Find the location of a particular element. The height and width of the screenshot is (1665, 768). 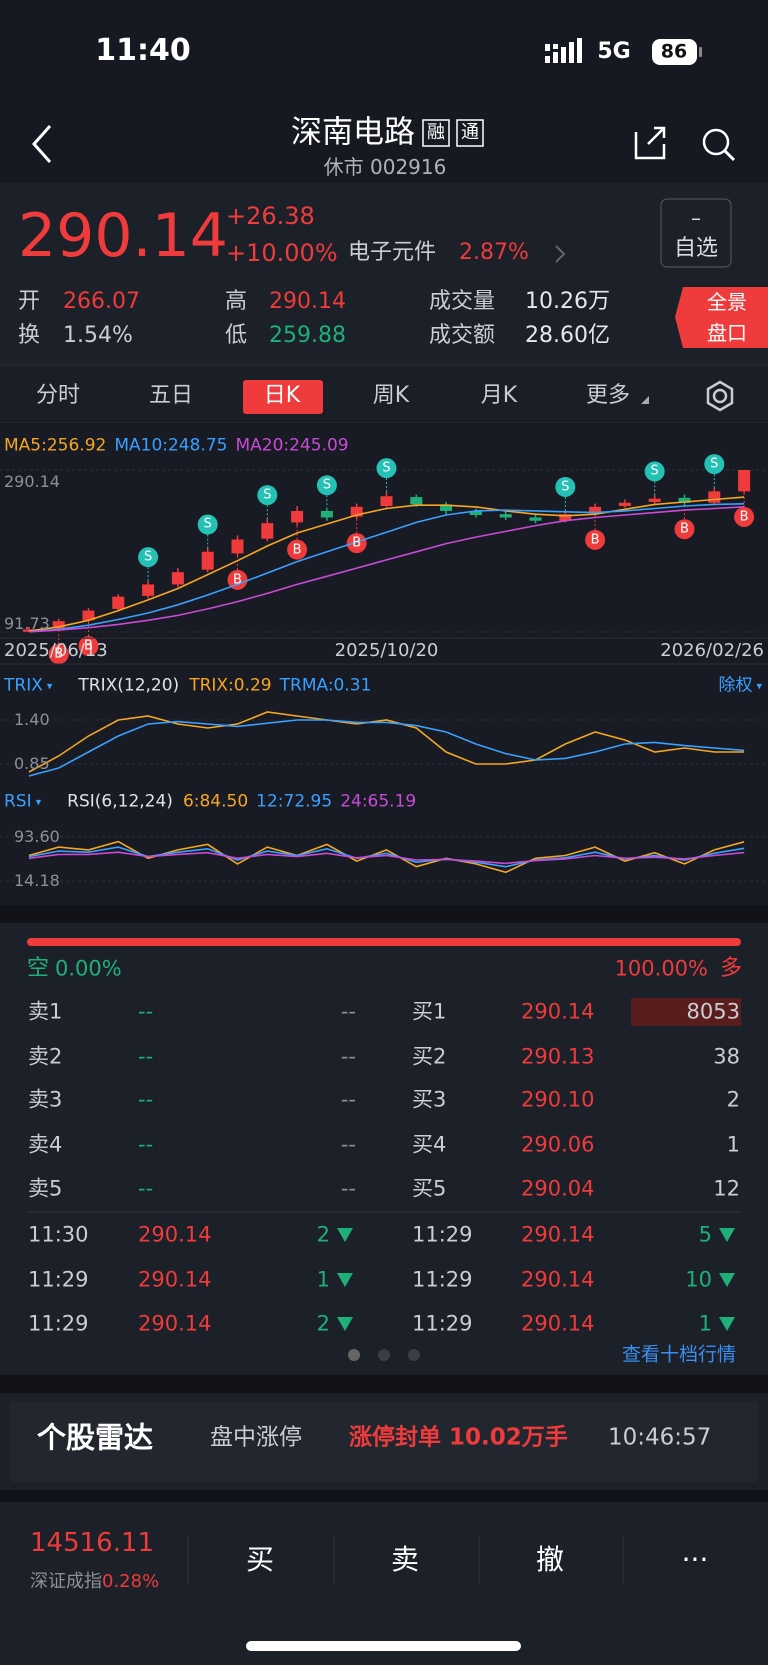

label: ▾ is located at coordinates (49, 686).